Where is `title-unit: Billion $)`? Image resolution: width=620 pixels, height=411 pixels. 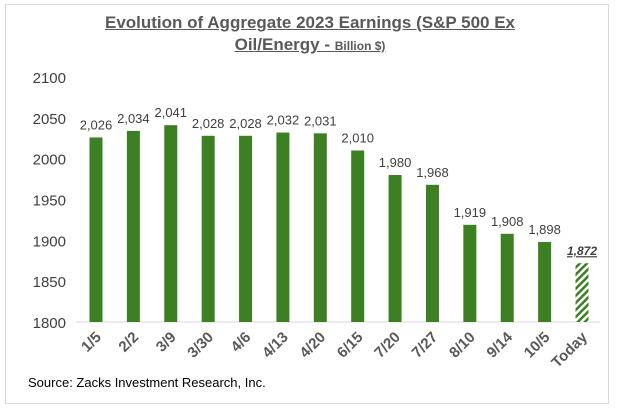 title-unit: Billion $) is located at coordinates (360, 46).